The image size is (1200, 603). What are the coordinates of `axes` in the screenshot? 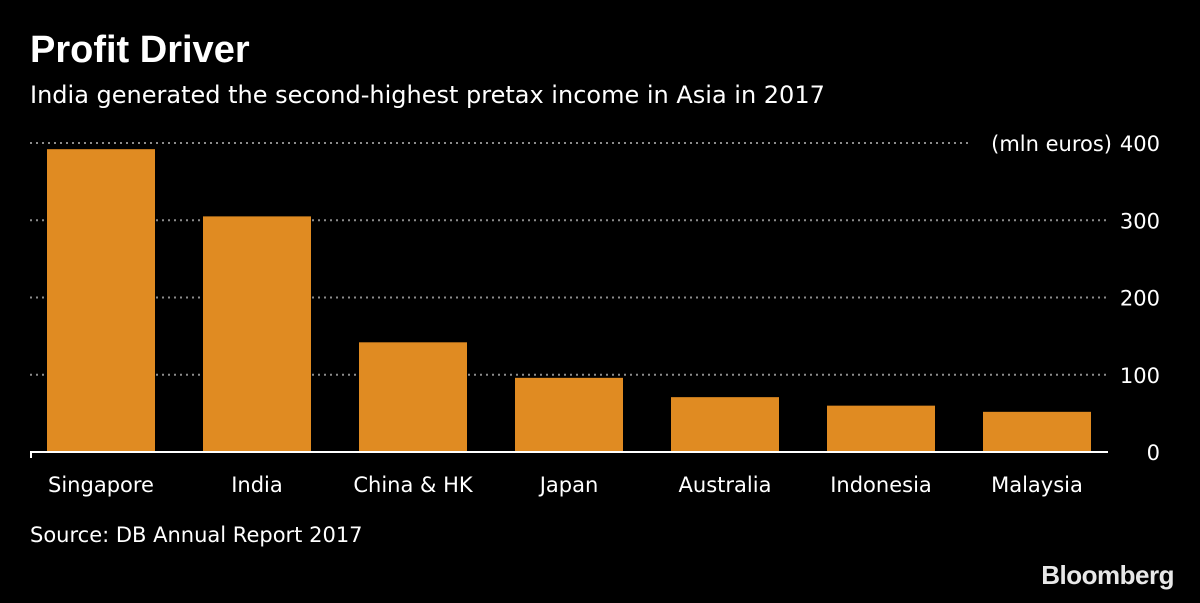 It's located at (569, 454).